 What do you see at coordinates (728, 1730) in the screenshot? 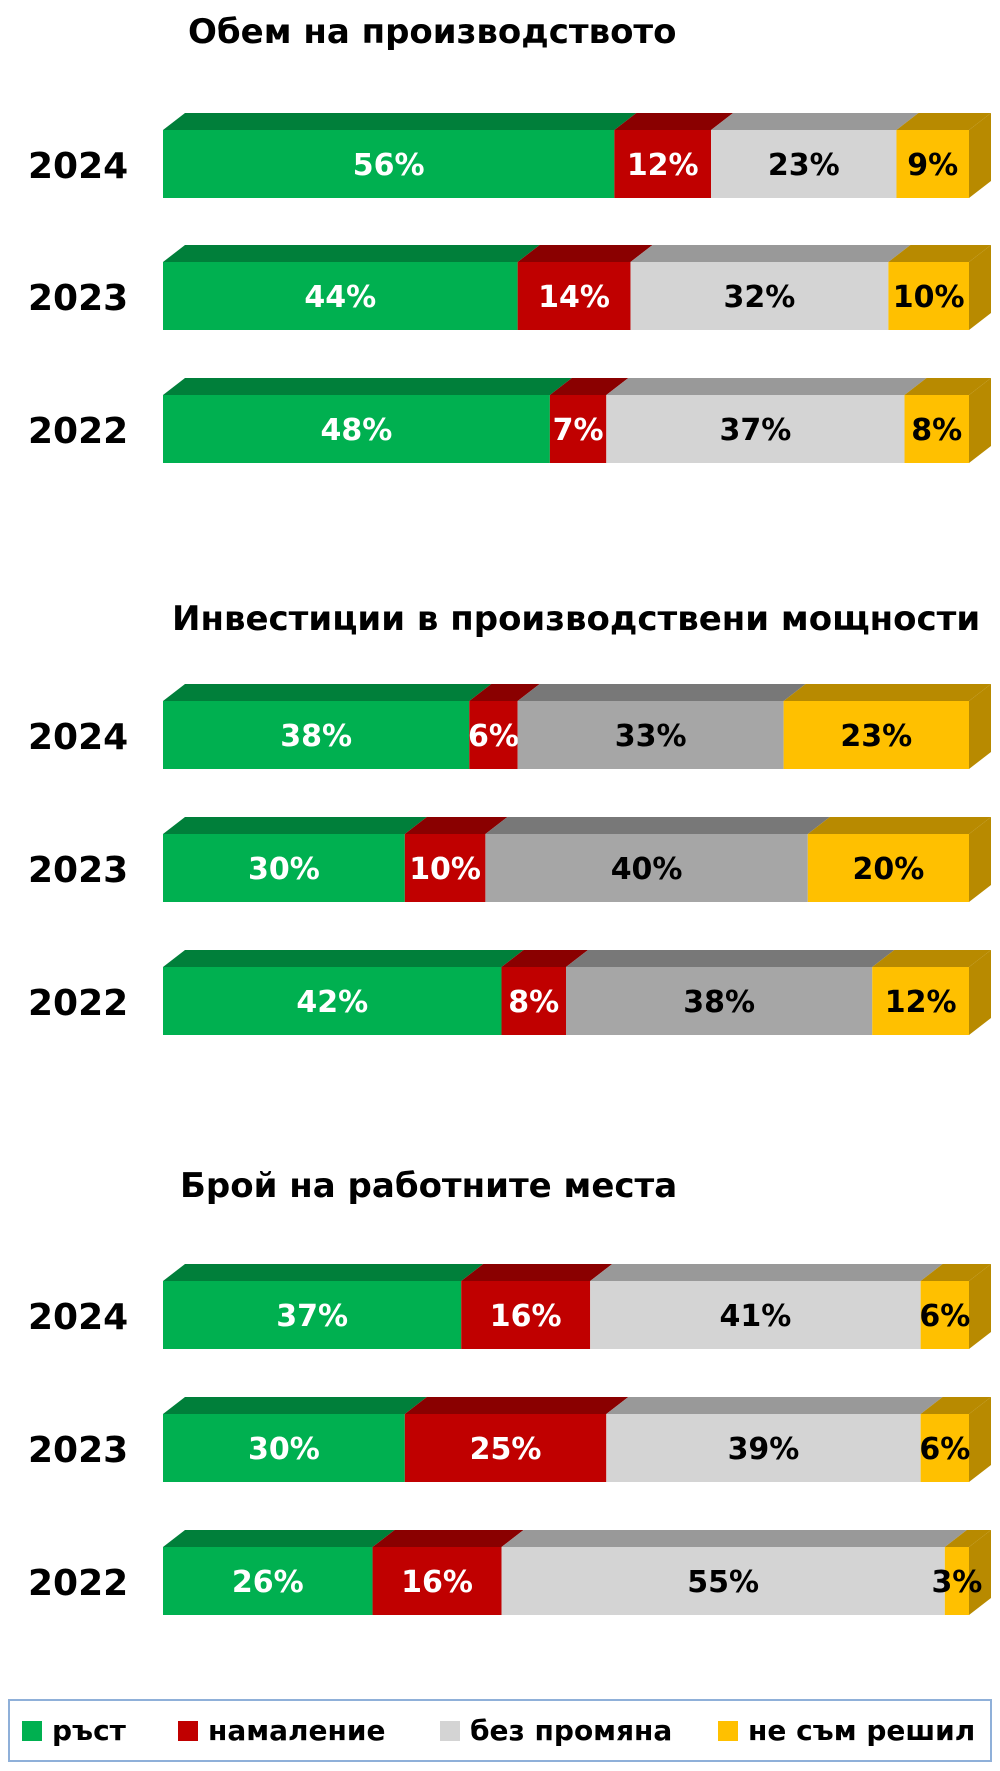
I see `legend-swatch-undecided` at bounding box center [728, 1730].